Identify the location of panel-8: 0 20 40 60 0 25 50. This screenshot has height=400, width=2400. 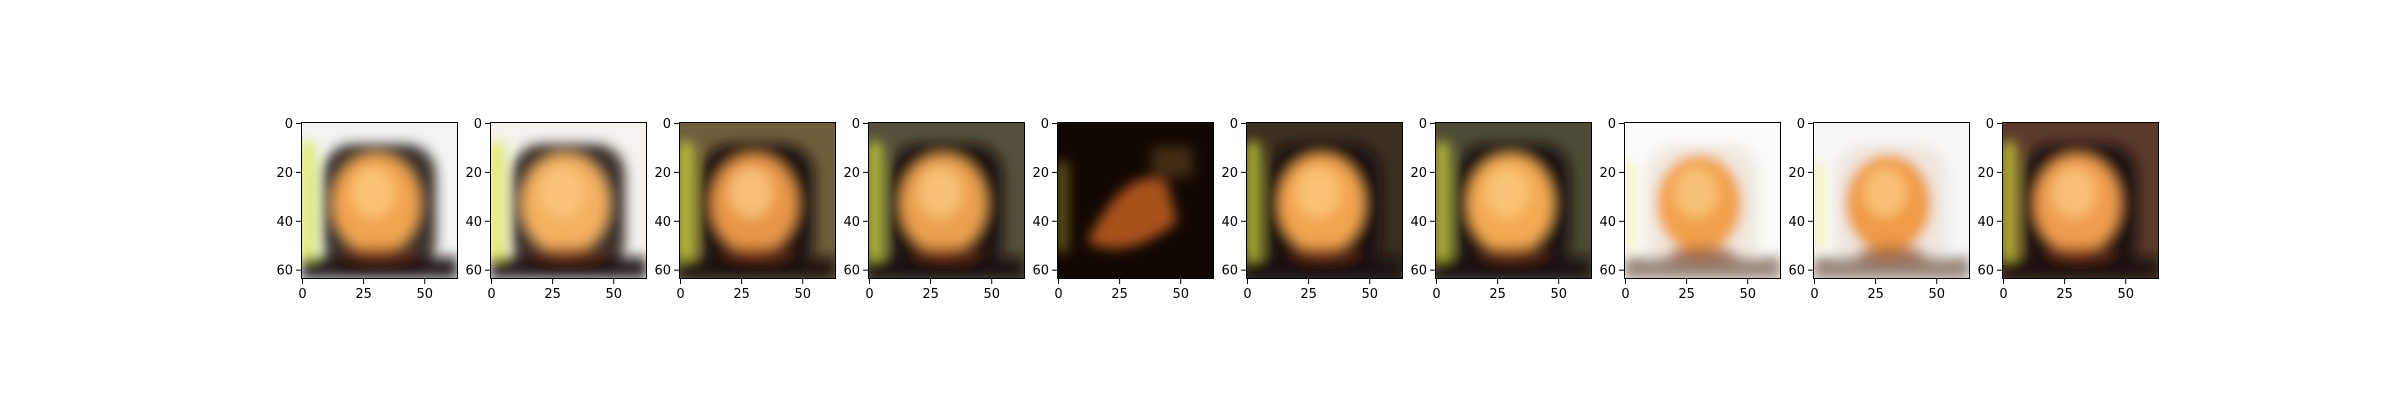
(1690, 209).